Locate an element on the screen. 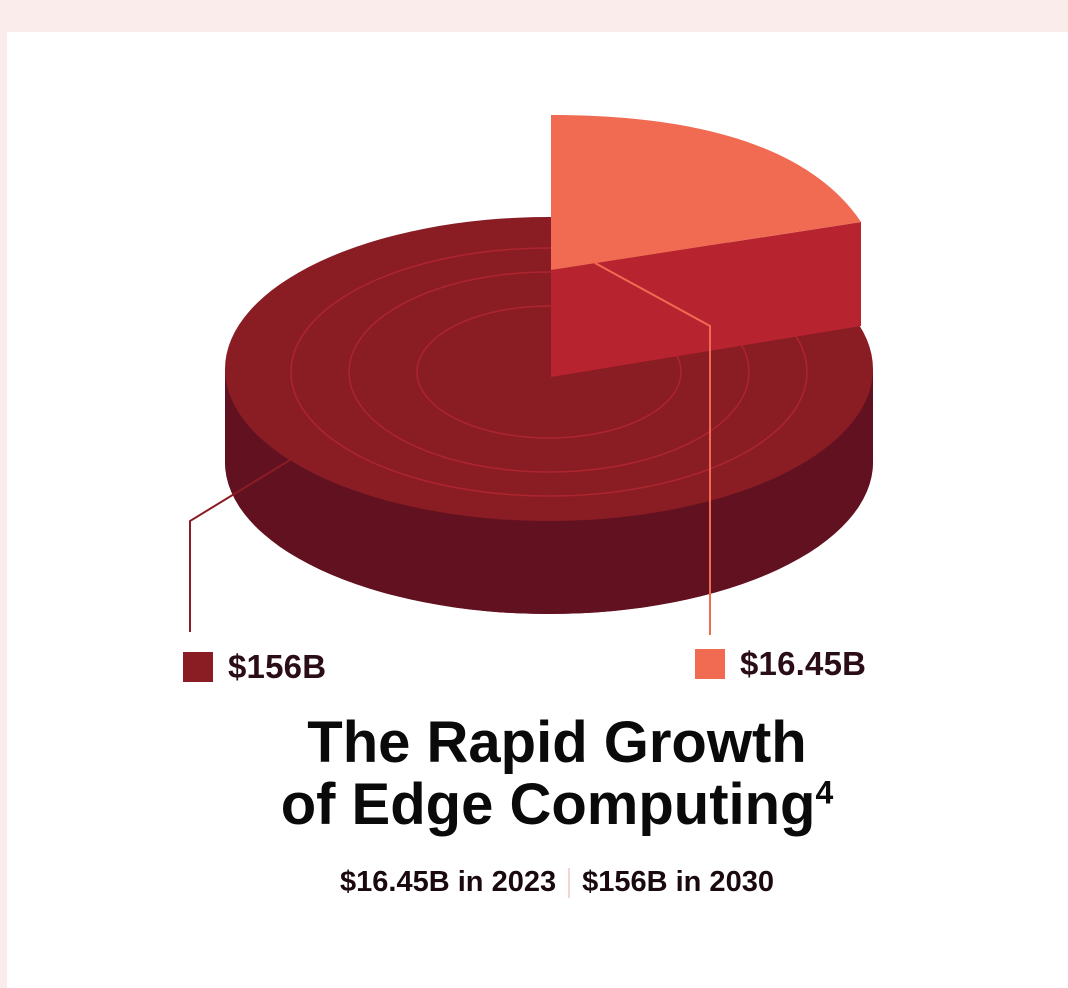  footnote-marker: 4 is located at coordinates (824, 792).